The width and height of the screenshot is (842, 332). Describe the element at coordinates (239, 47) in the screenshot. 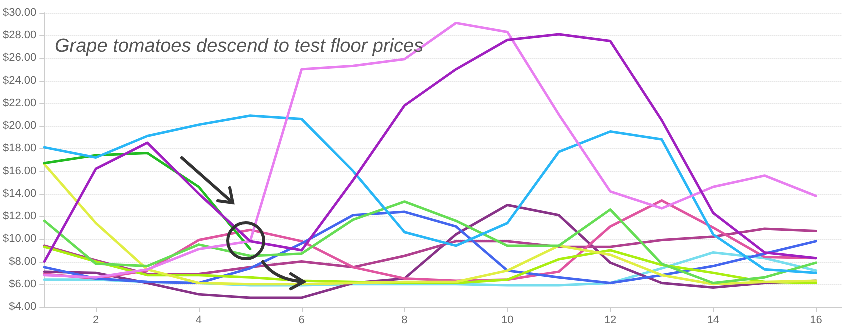

I see `annotation: Grape tomatoes descend to test floor prices` at that location.